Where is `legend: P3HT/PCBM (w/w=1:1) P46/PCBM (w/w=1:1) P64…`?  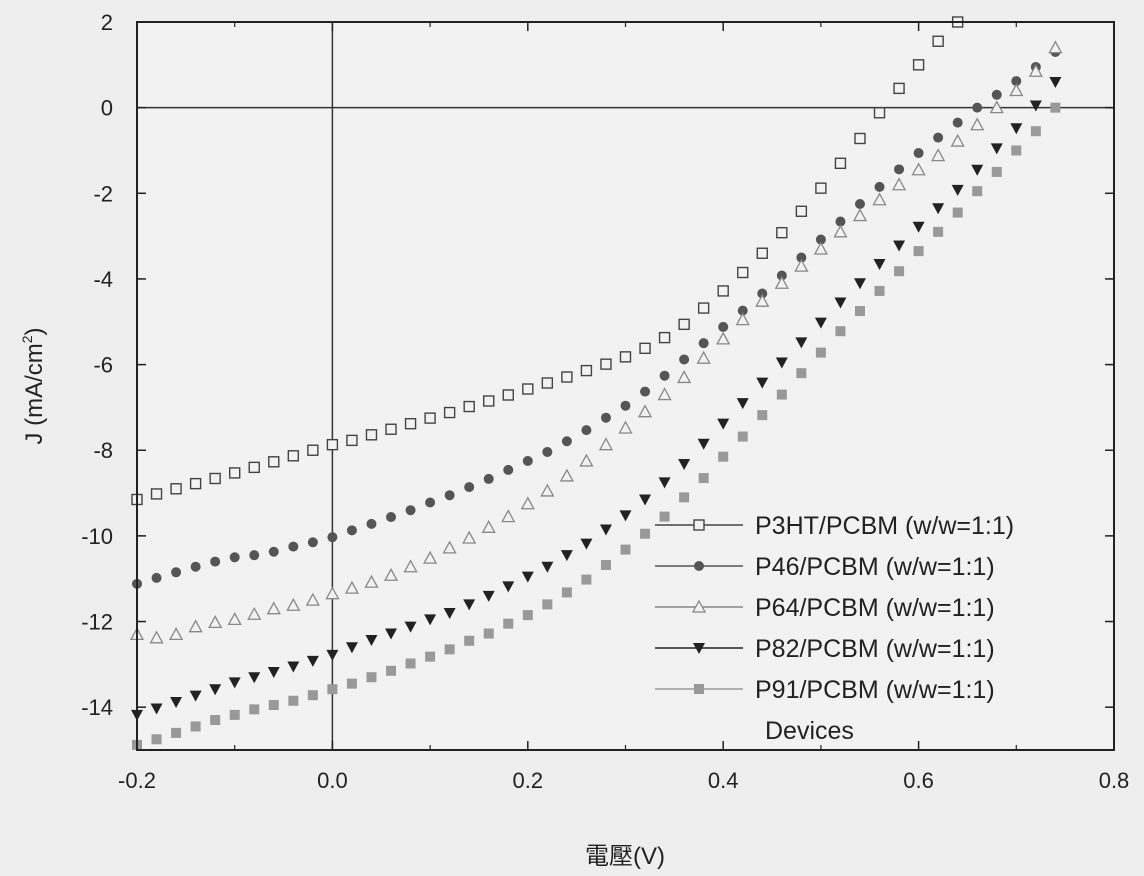
legend: P3HT/PCBM (w/w=1:1) P46/PCBM (w/w=1:1) P64… is located at coordinates (834, 628).